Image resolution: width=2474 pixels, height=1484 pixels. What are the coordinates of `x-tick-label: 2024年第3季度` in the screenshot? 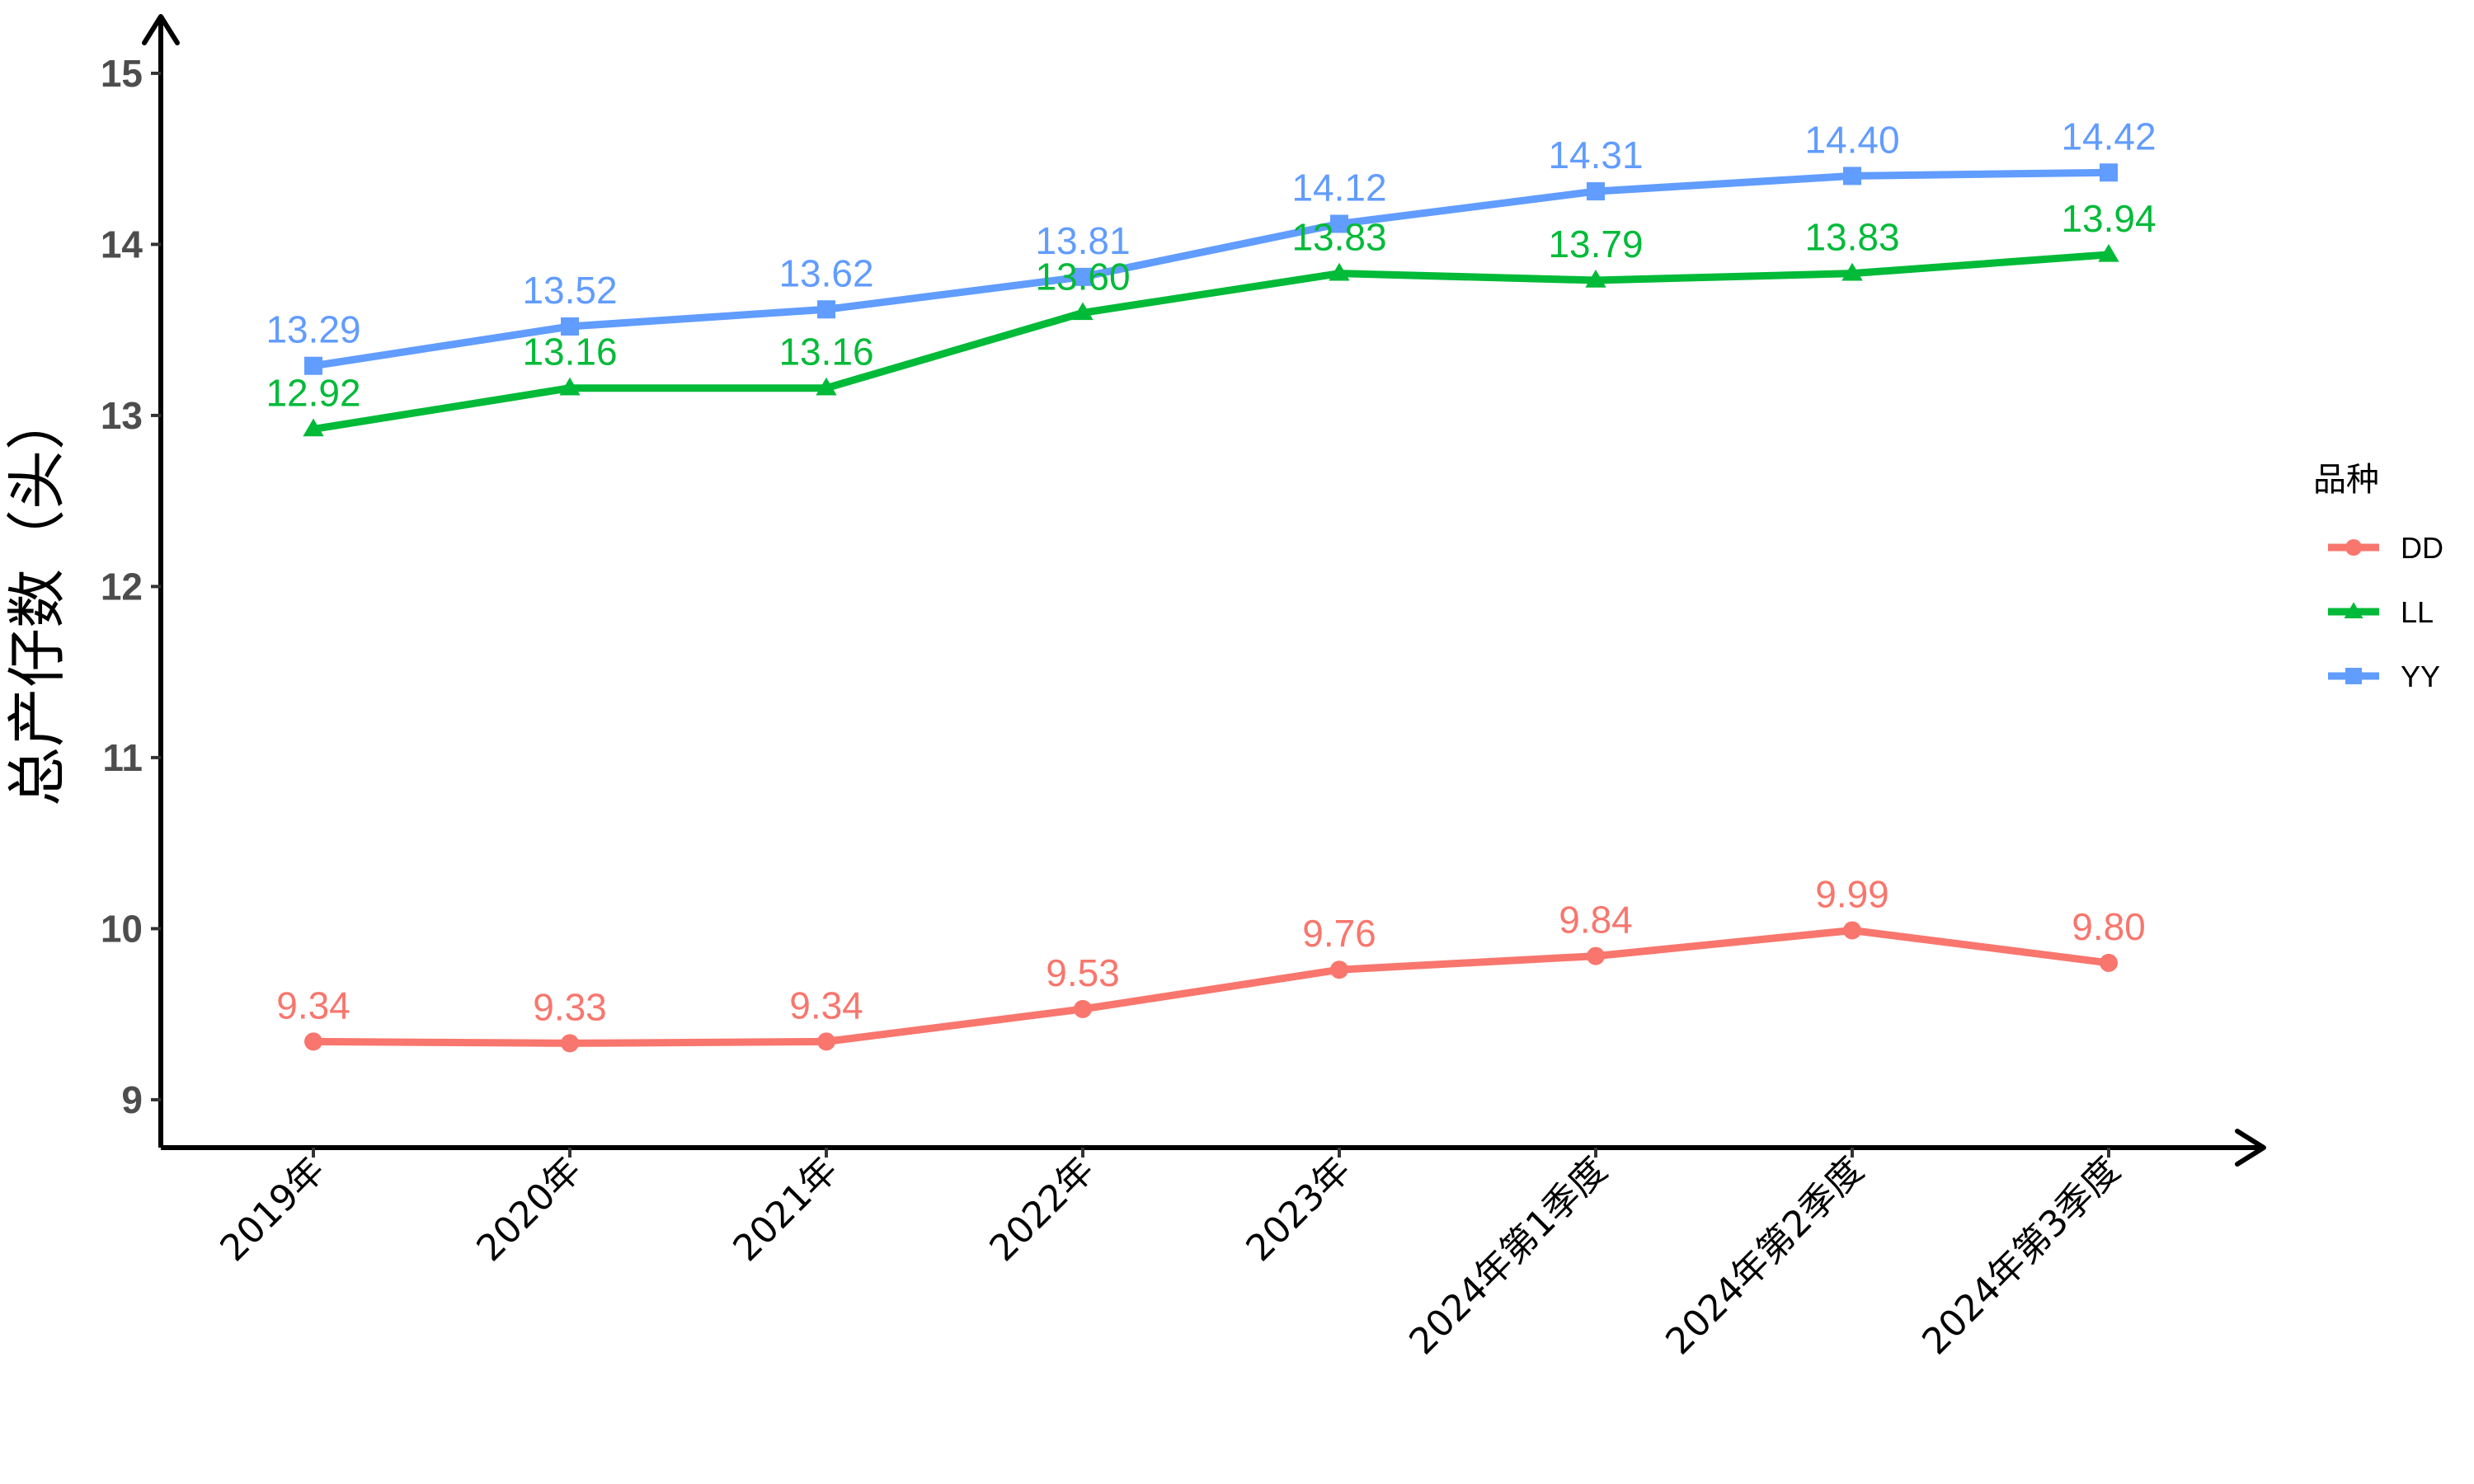 It's located at (2021, 1256).